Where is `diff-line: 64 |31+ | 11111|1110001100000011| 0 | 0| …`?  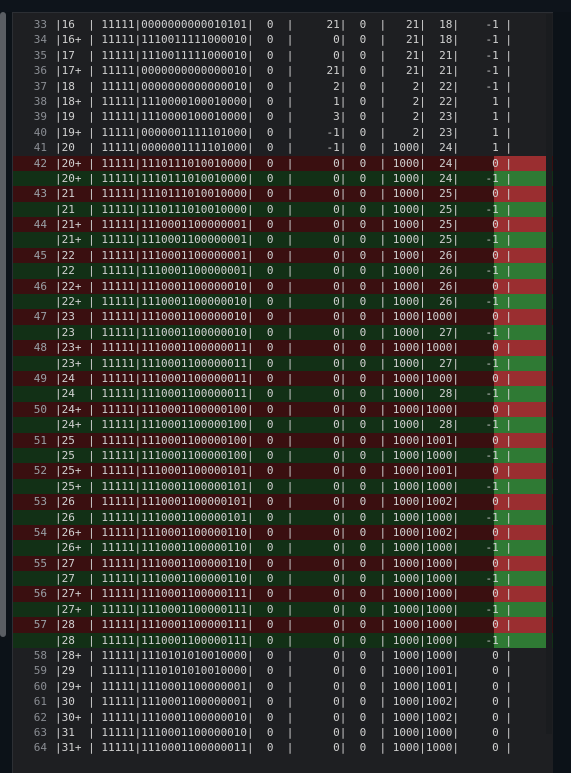 diff-line: 64 |31+ | 11111|1110001100000011| 0 | 0| … is located at coordinates (283, 747).